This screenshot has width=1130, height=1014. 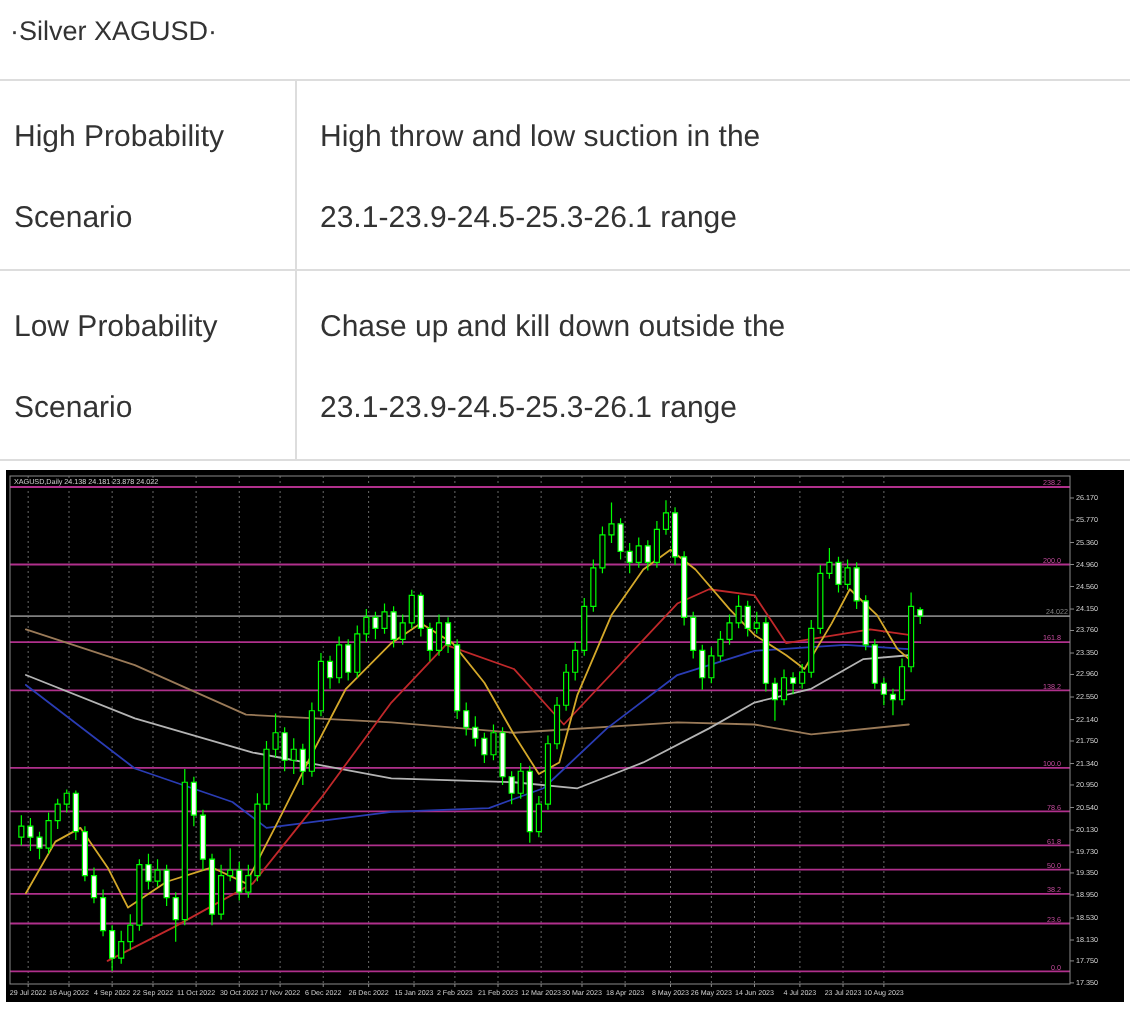 I want to click on text: Chase up and kill down outside the 23.1-23.9-24.5-25.3-26.1 range, so click(x=553, y=367).